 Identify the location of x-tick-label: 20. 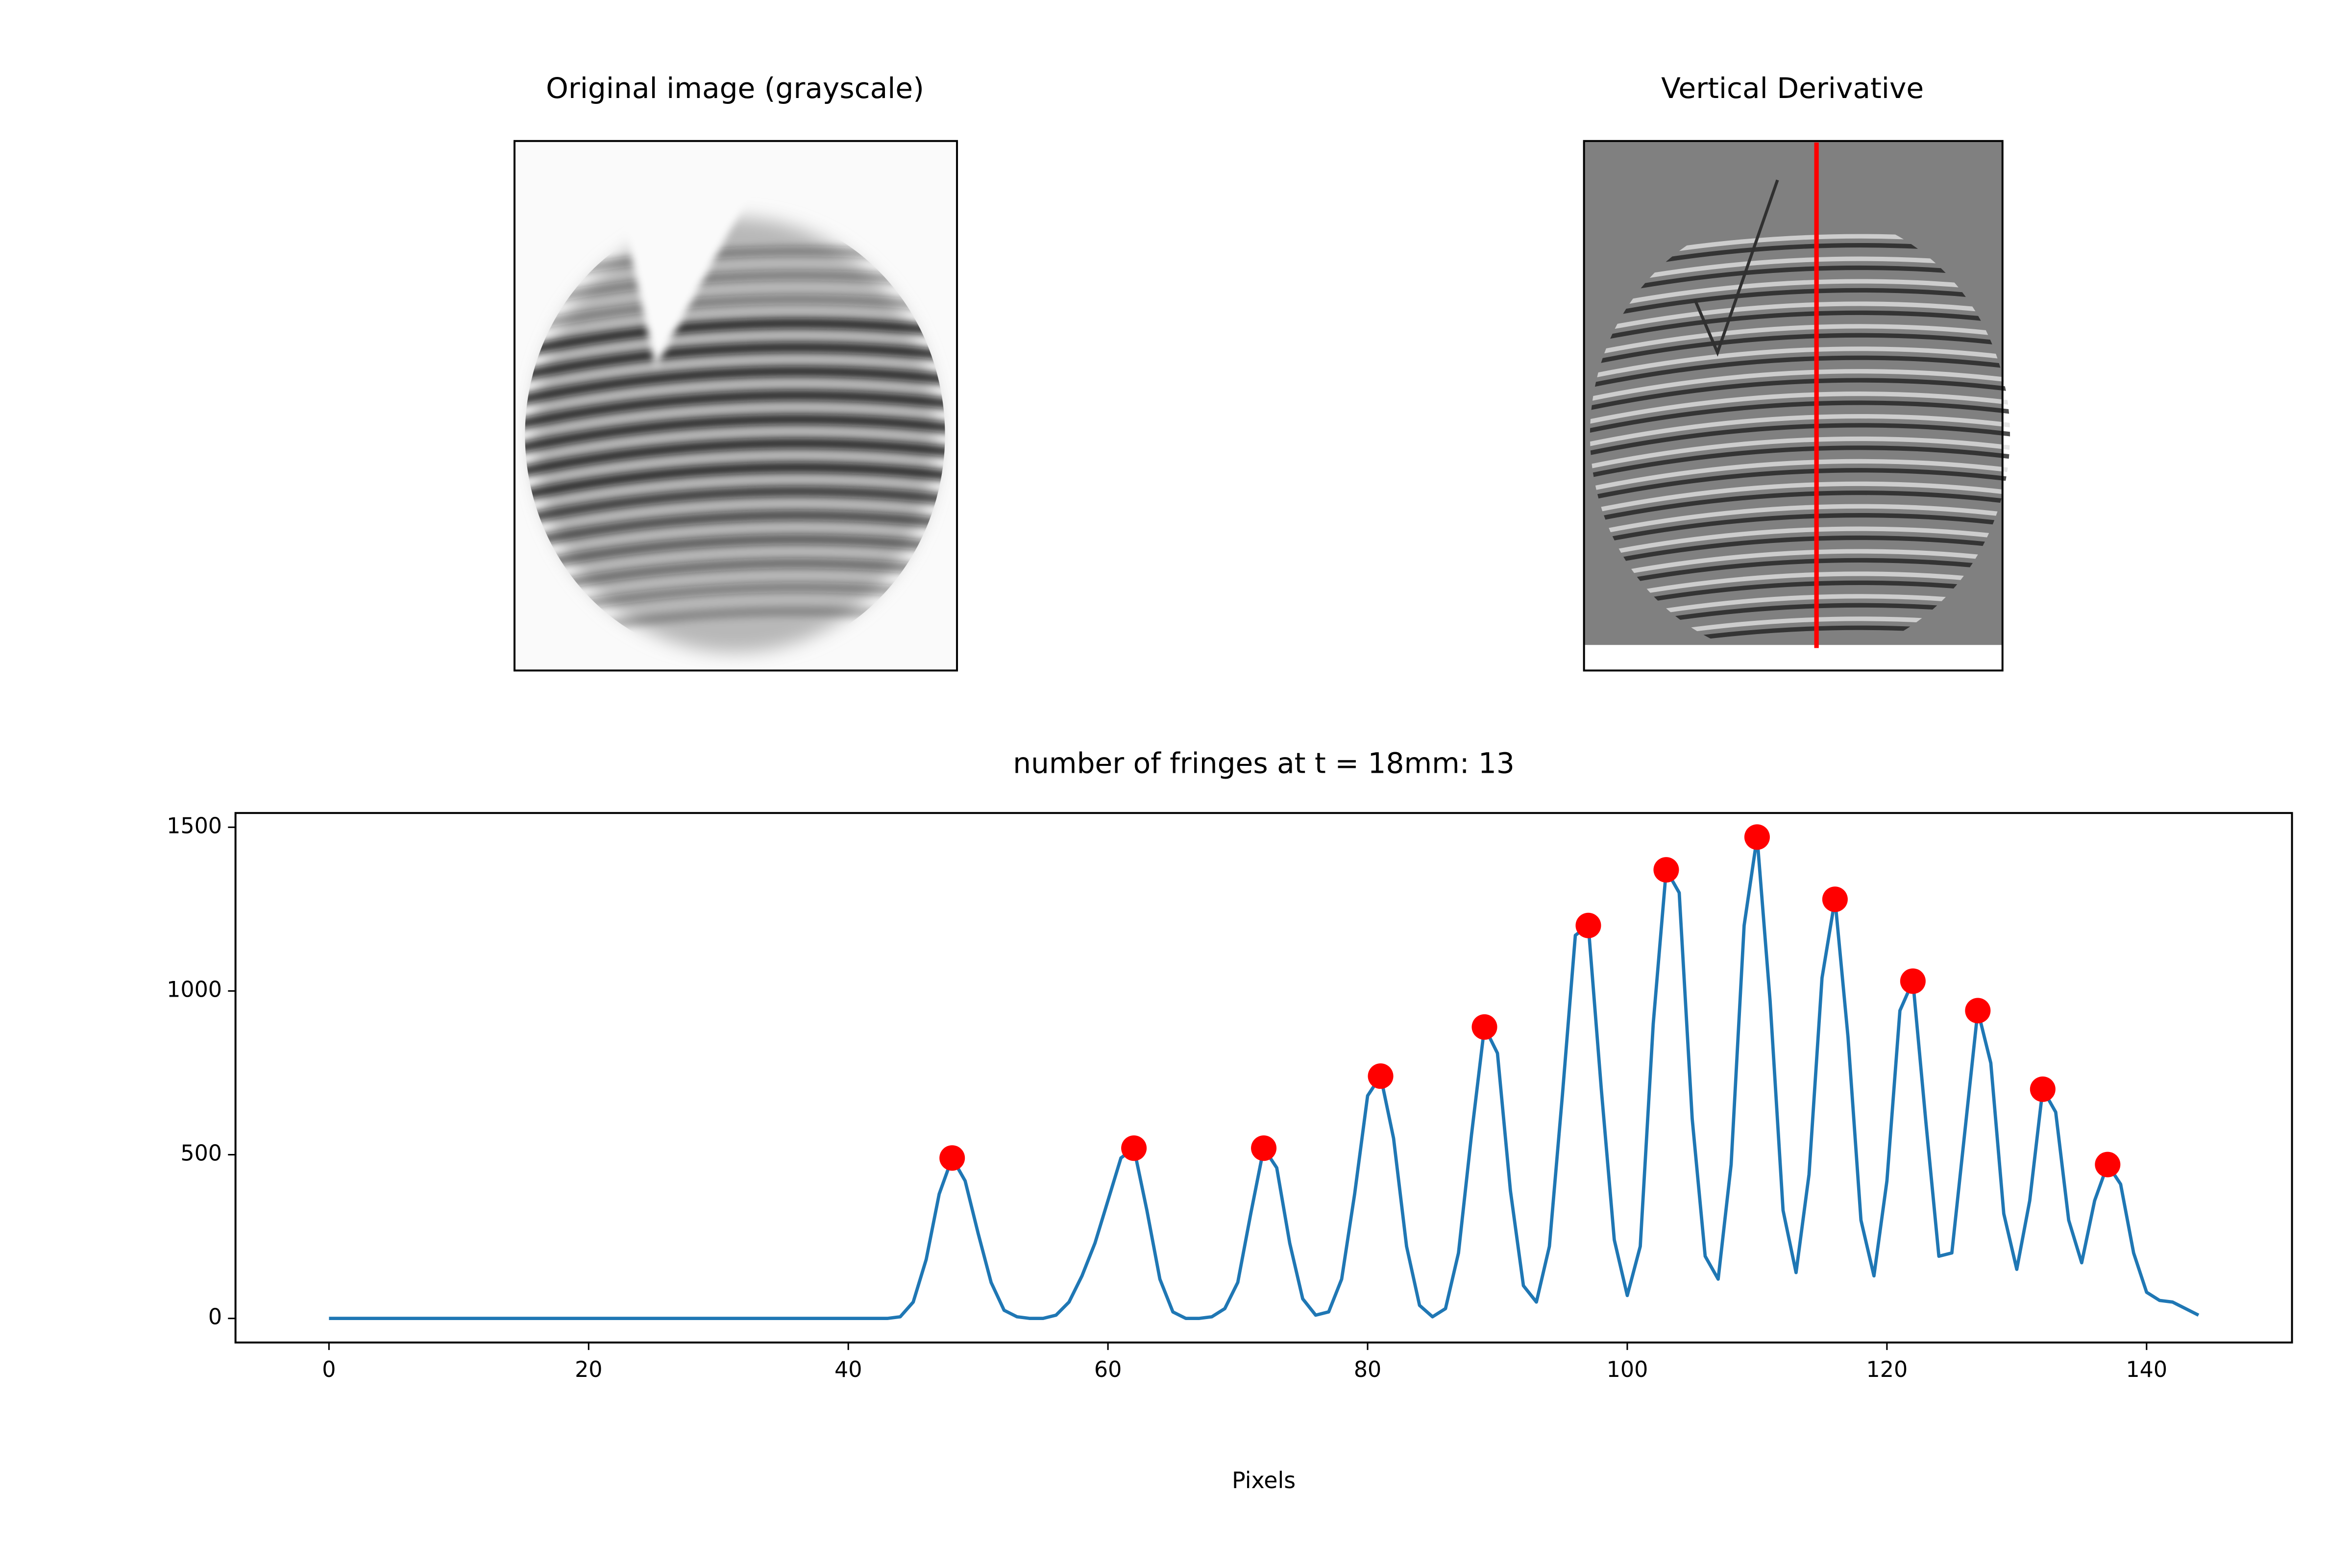
(588, 1369).